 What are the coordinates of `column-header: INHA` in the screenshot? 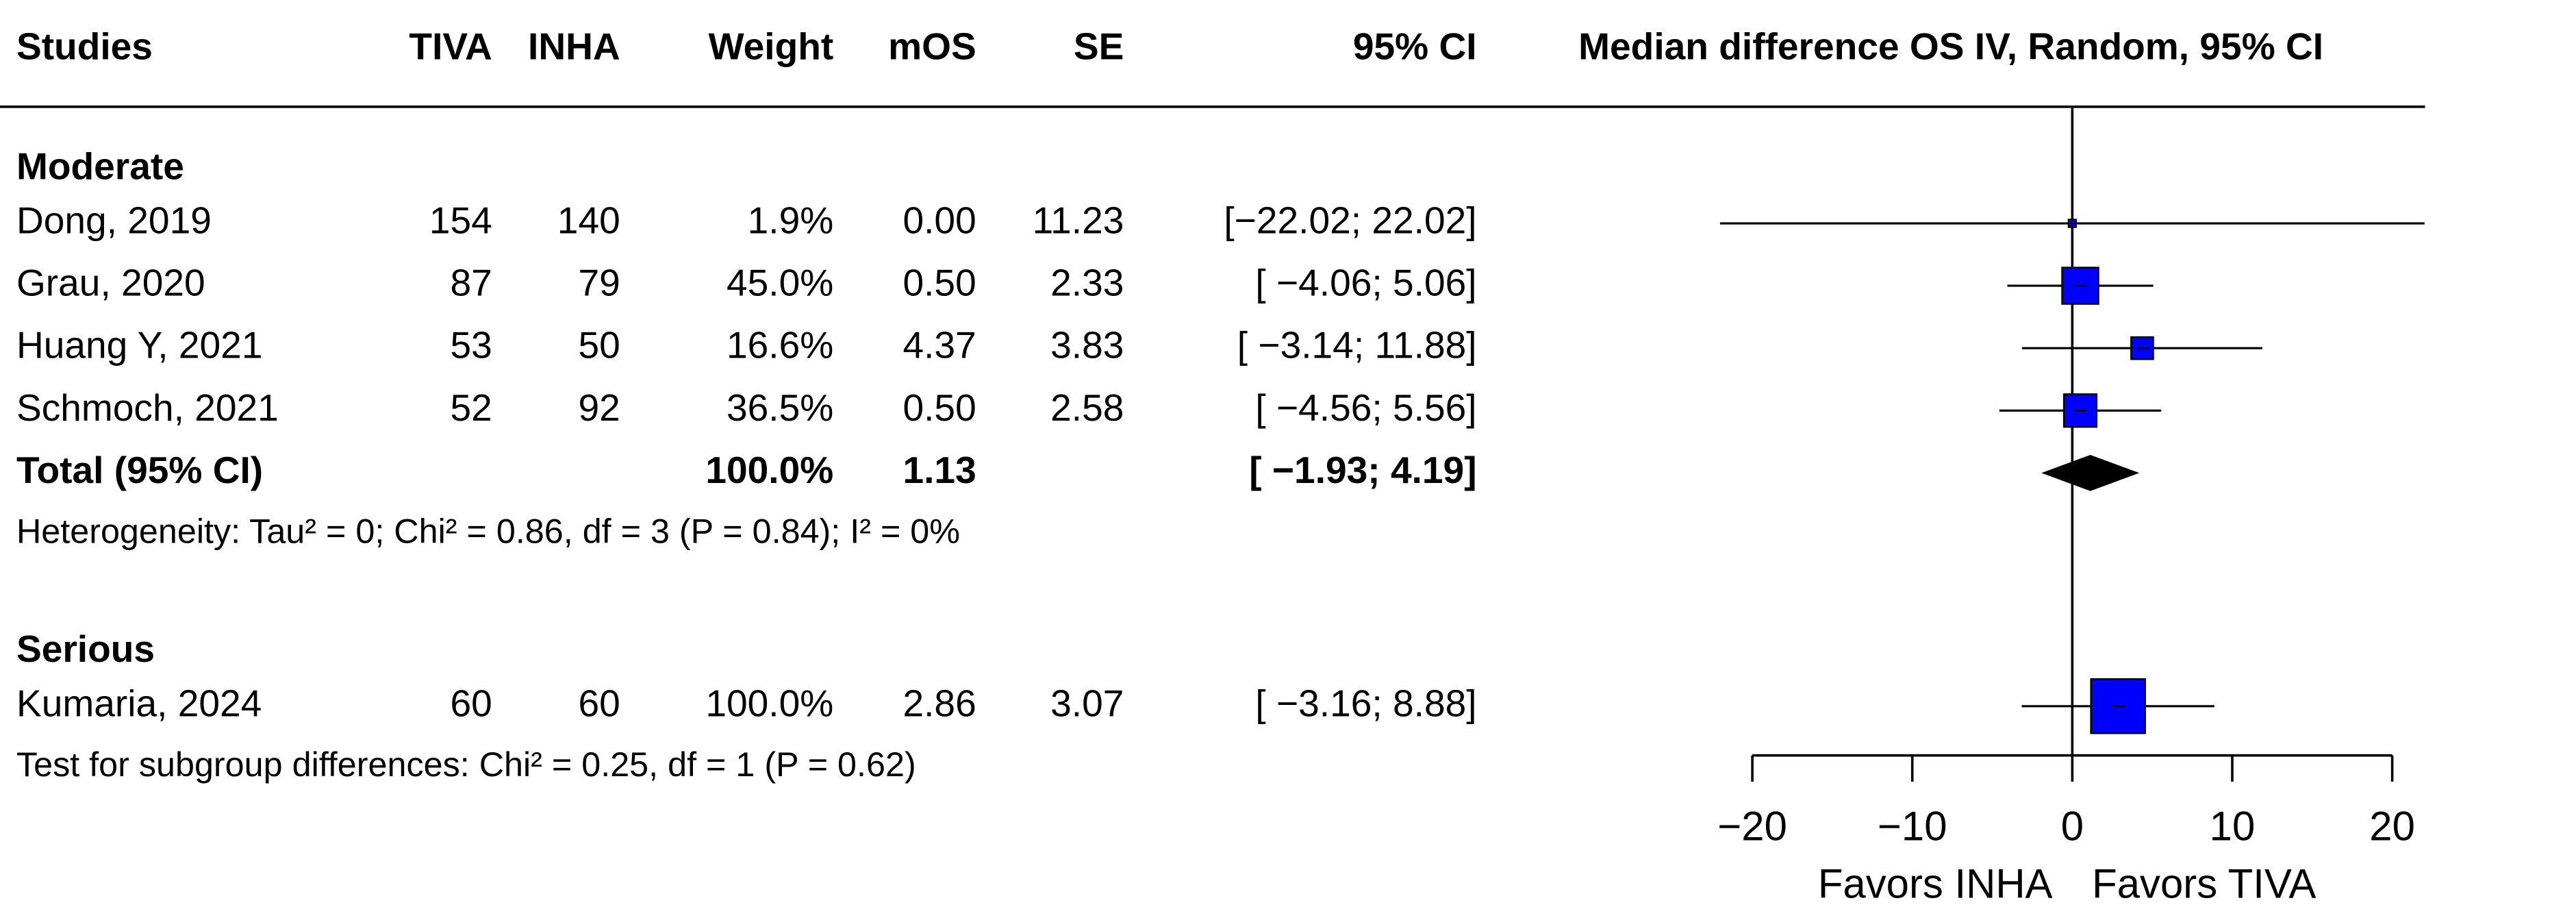 It's located at (574, 46).